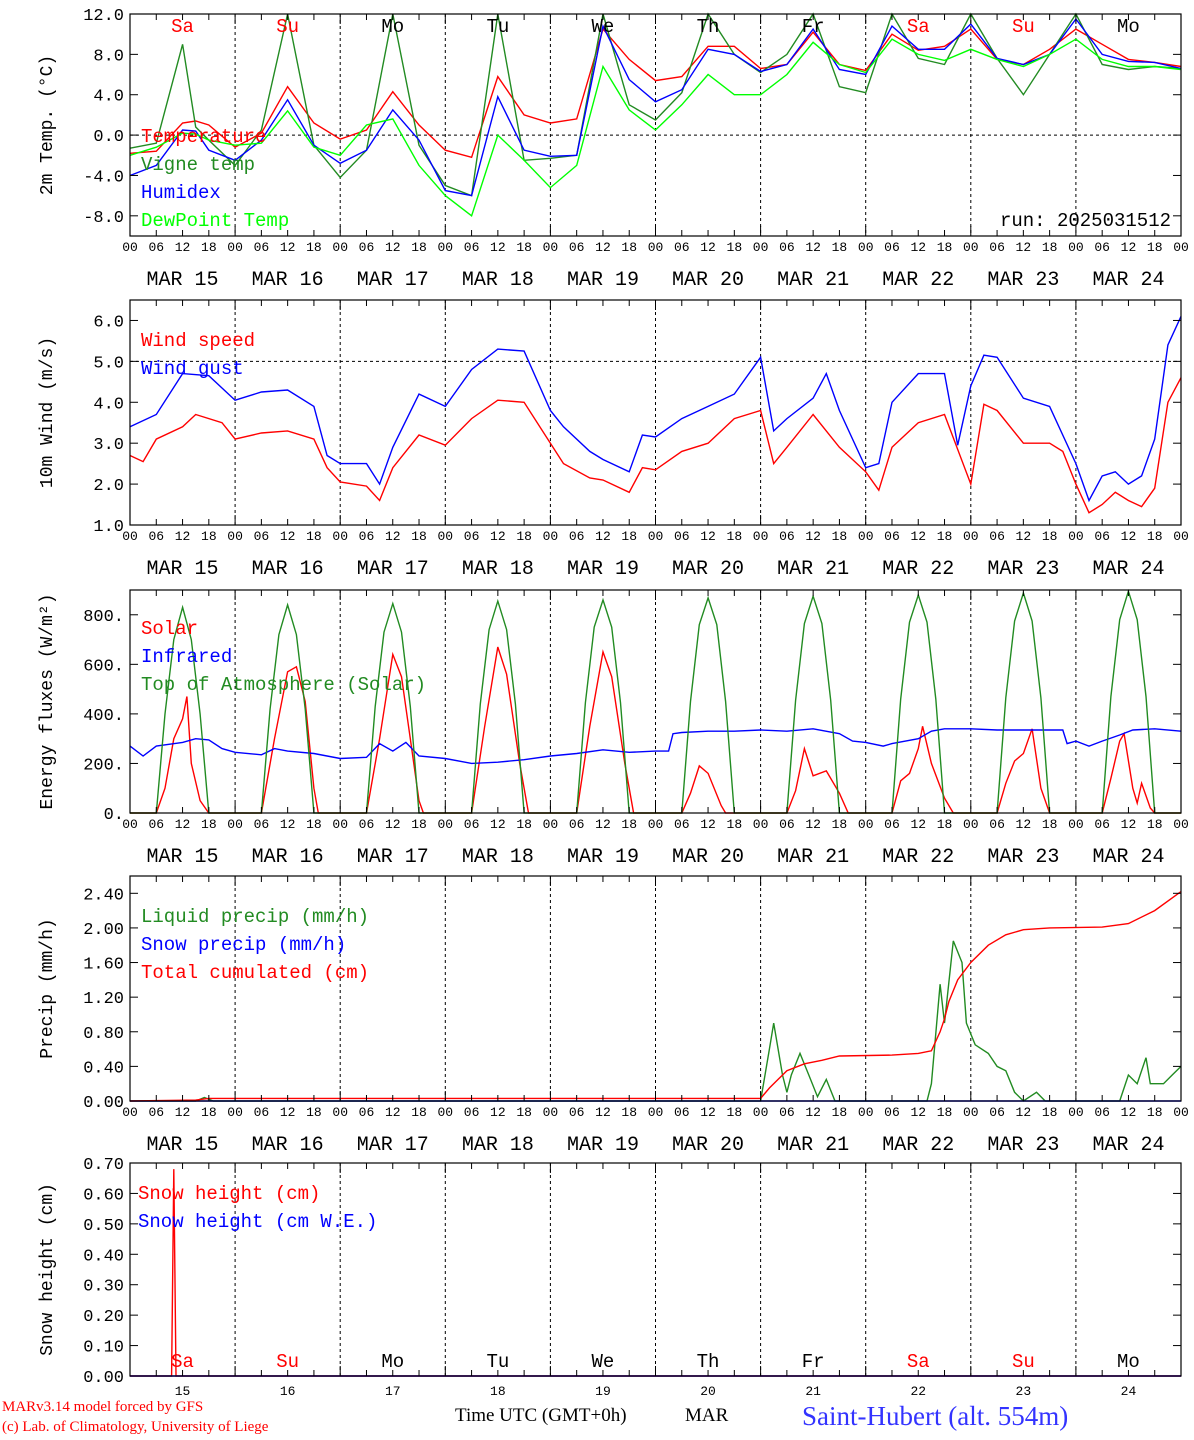 The image size is (1194, 1440). What do you see at coordinates (108, 363) in the screenshot?
I see `y-tick-label: 5.0` at bounding box center [108, 363].